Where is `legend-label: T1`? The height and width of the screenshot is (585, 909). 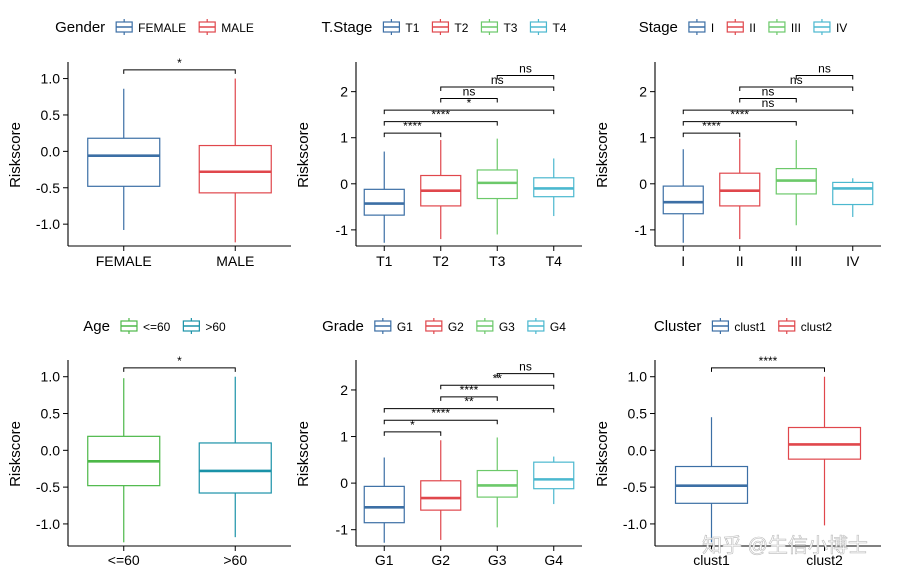 legend-label: T1 is located at coordinates (412, 28).